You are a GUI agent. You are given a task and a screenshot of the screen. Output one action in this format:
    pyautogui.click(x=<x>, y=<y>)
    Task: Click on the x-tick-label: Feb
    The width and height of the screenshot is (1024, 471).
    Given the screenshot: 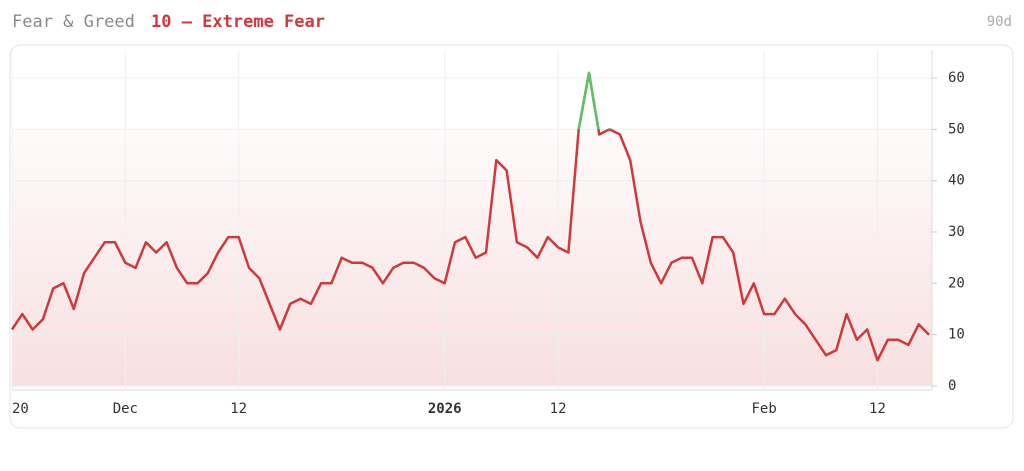 What is the action you would take?
    pyautogui.click(x=763, y=409)
    